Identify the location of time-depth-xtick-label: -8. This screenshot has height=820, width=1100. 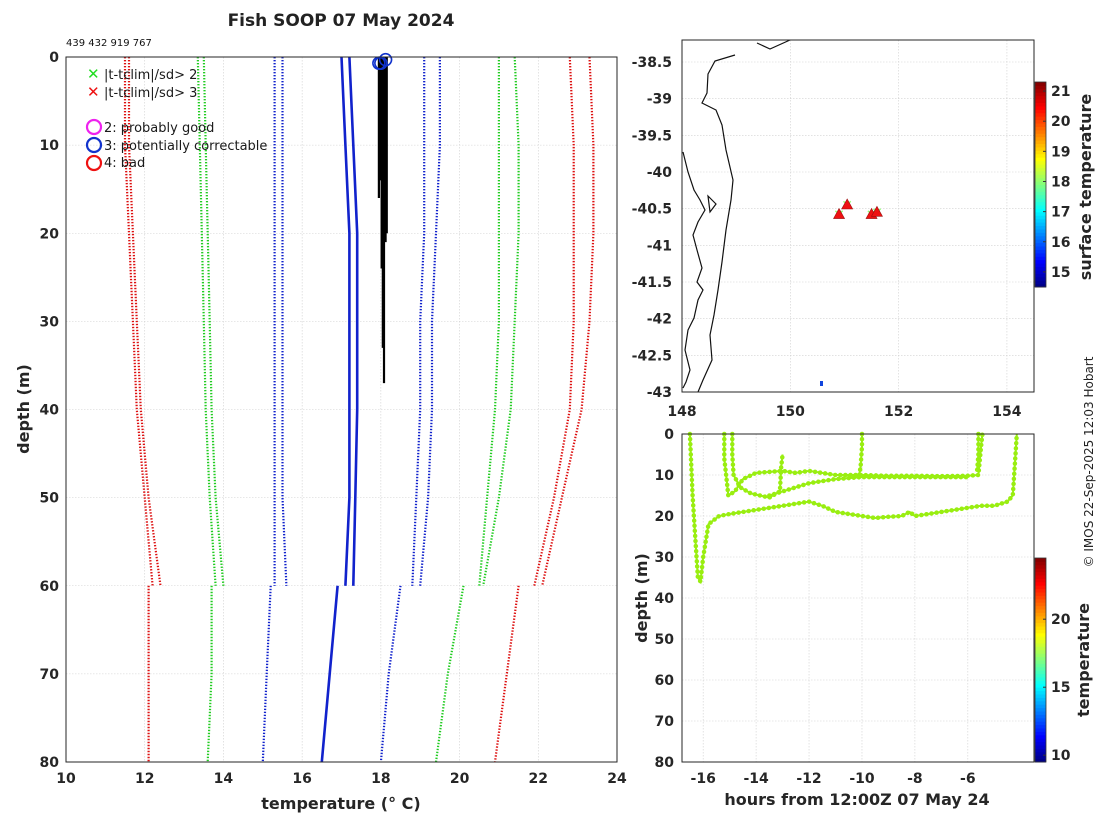
(915, 779).